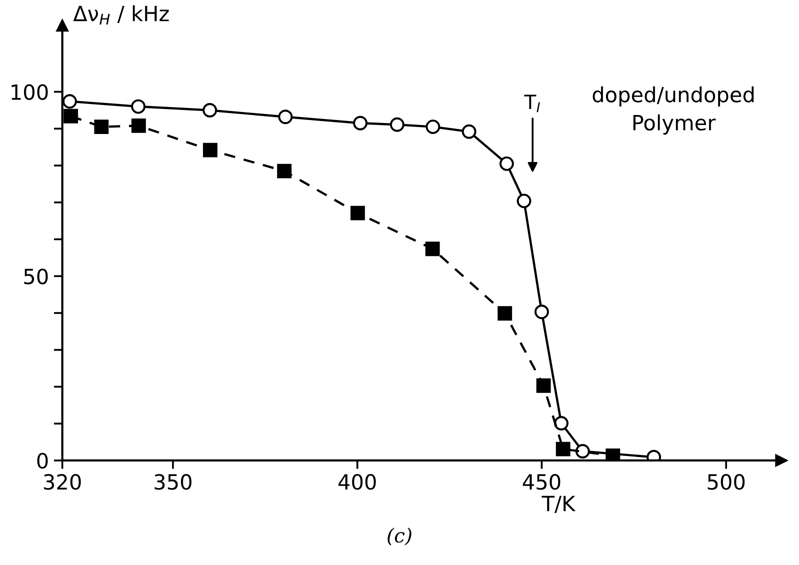  What do you see at coordinates (532, 103) in the screenshot?
I see `annotation: T$_{I}$` at bounding box center [532, 103].